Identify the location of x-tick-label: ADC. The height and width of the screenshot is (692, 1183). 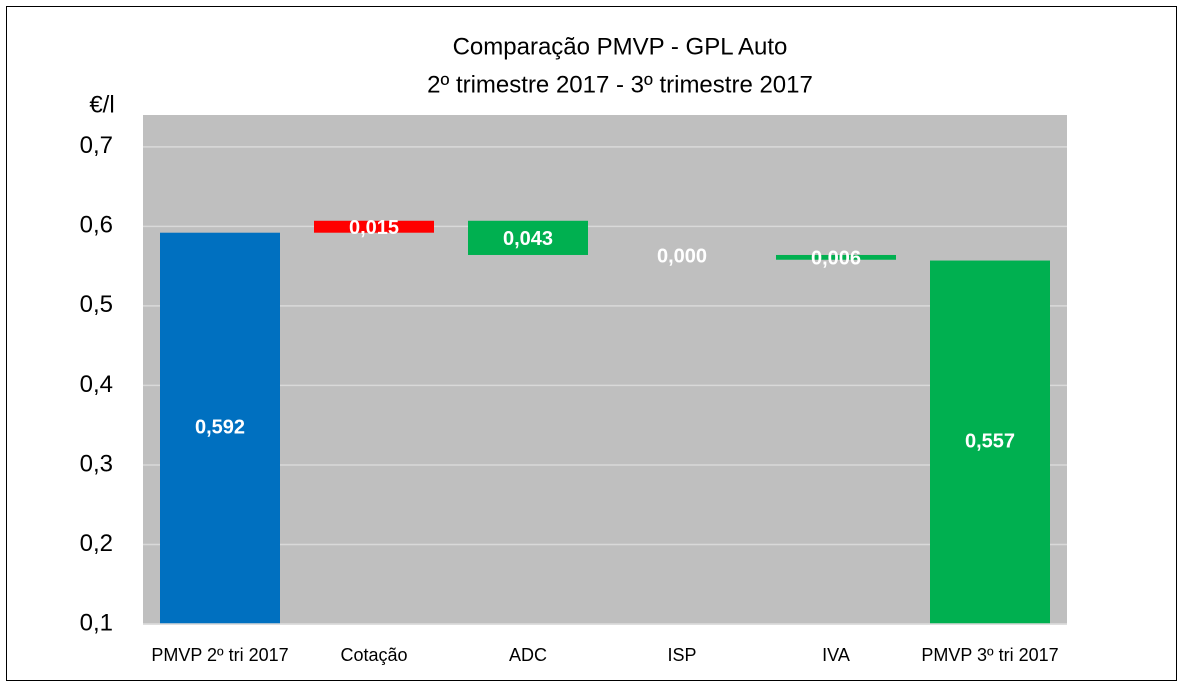
(528, 655).